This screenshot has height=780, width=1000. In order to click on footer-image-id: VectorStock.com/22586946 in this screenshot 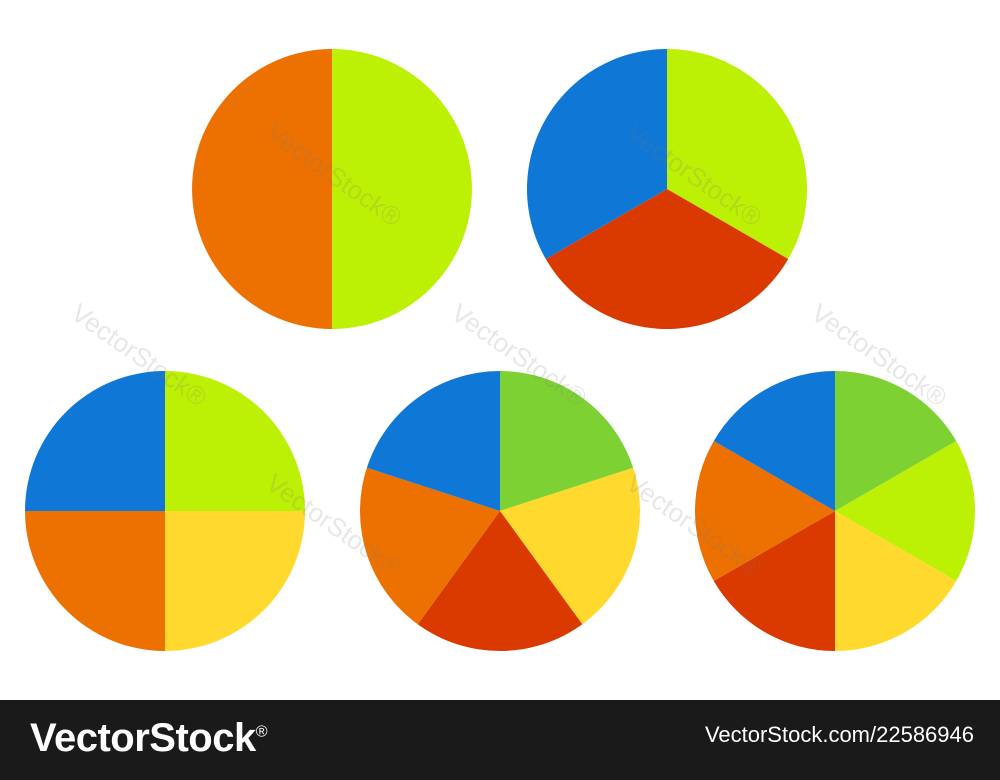, I will do `click(839, 734)`.